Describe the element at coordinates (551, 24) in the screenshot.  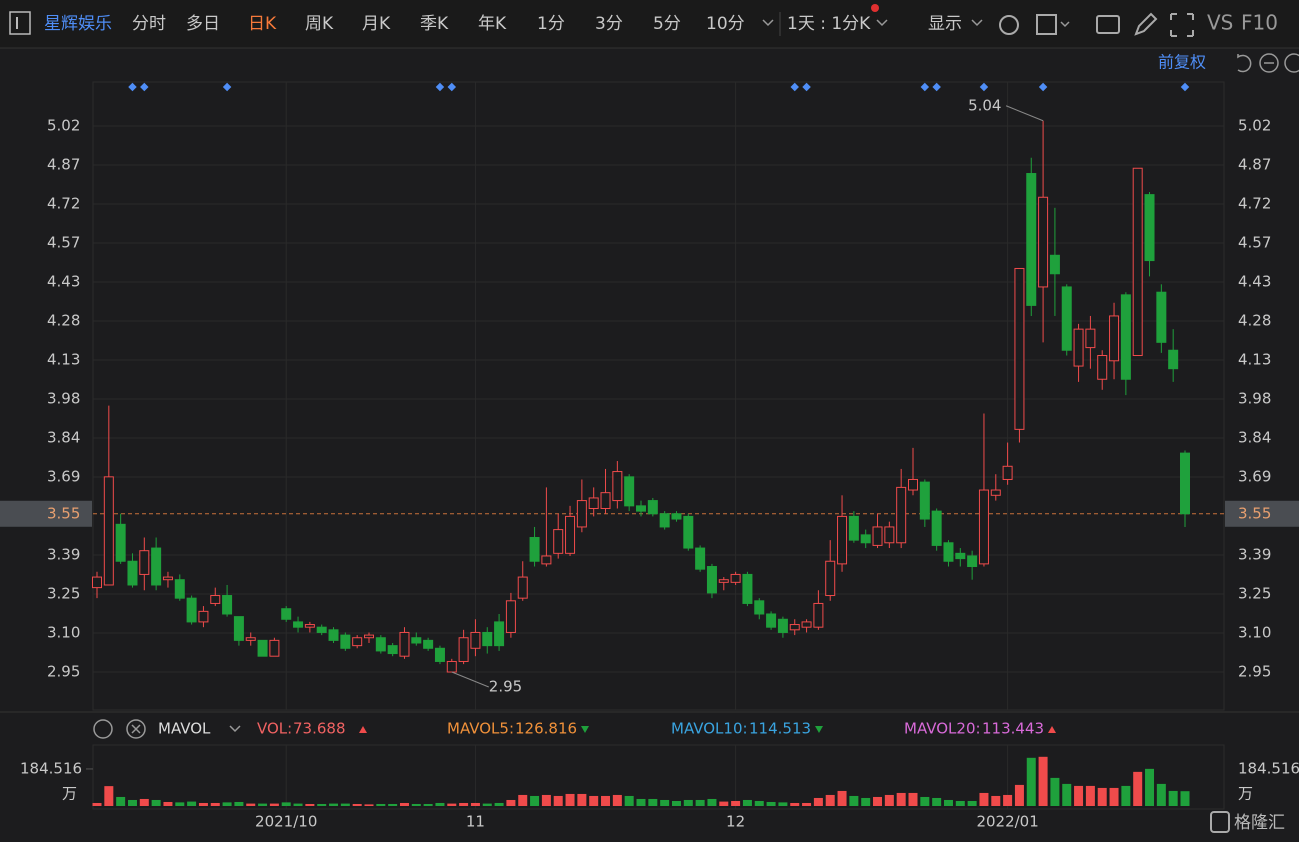
I see `tab: 1分` at that location.